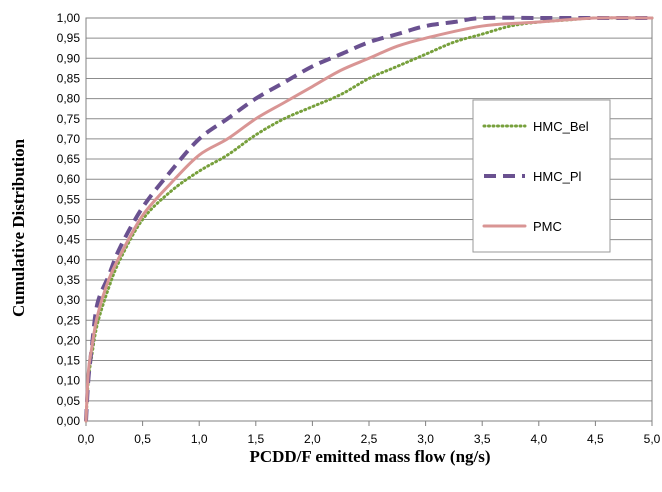 The width and height of the screenshot is (662, 492). I want to click on y-tick-label: 0,70, so click(69, 139).